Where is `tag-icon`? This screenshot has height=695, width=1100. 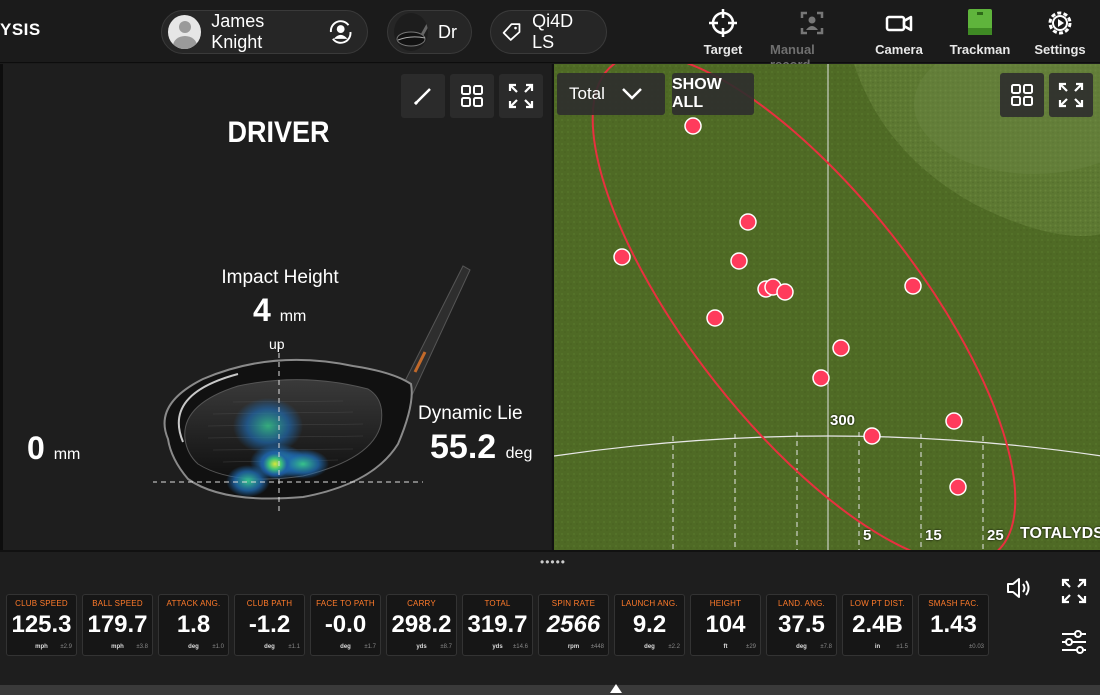 tag-icon is located at coordinates (511, 32).